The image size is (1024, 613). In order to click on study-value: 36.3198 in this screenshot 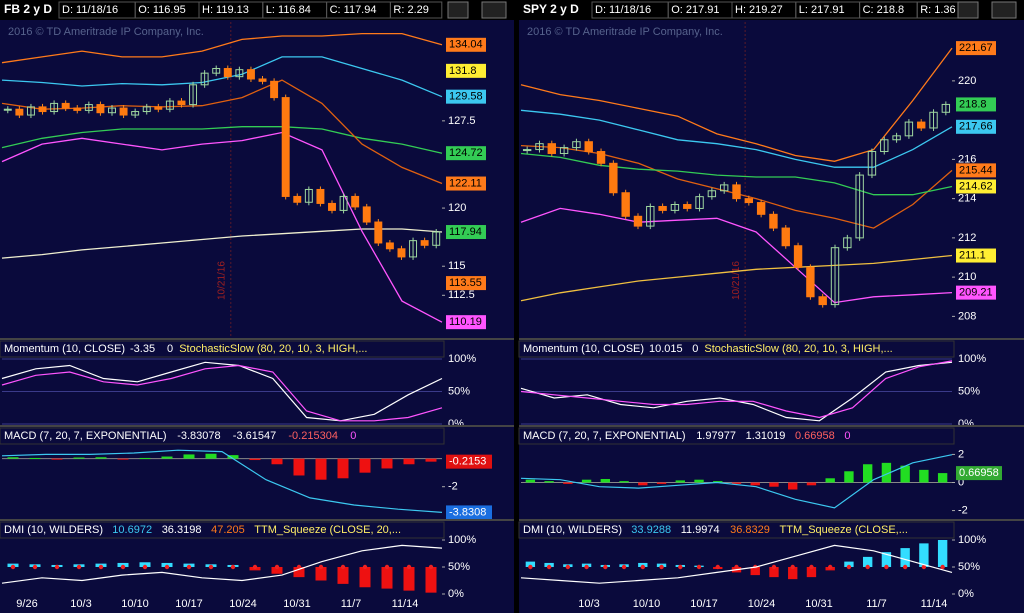, I will do `click(182, 530)`.